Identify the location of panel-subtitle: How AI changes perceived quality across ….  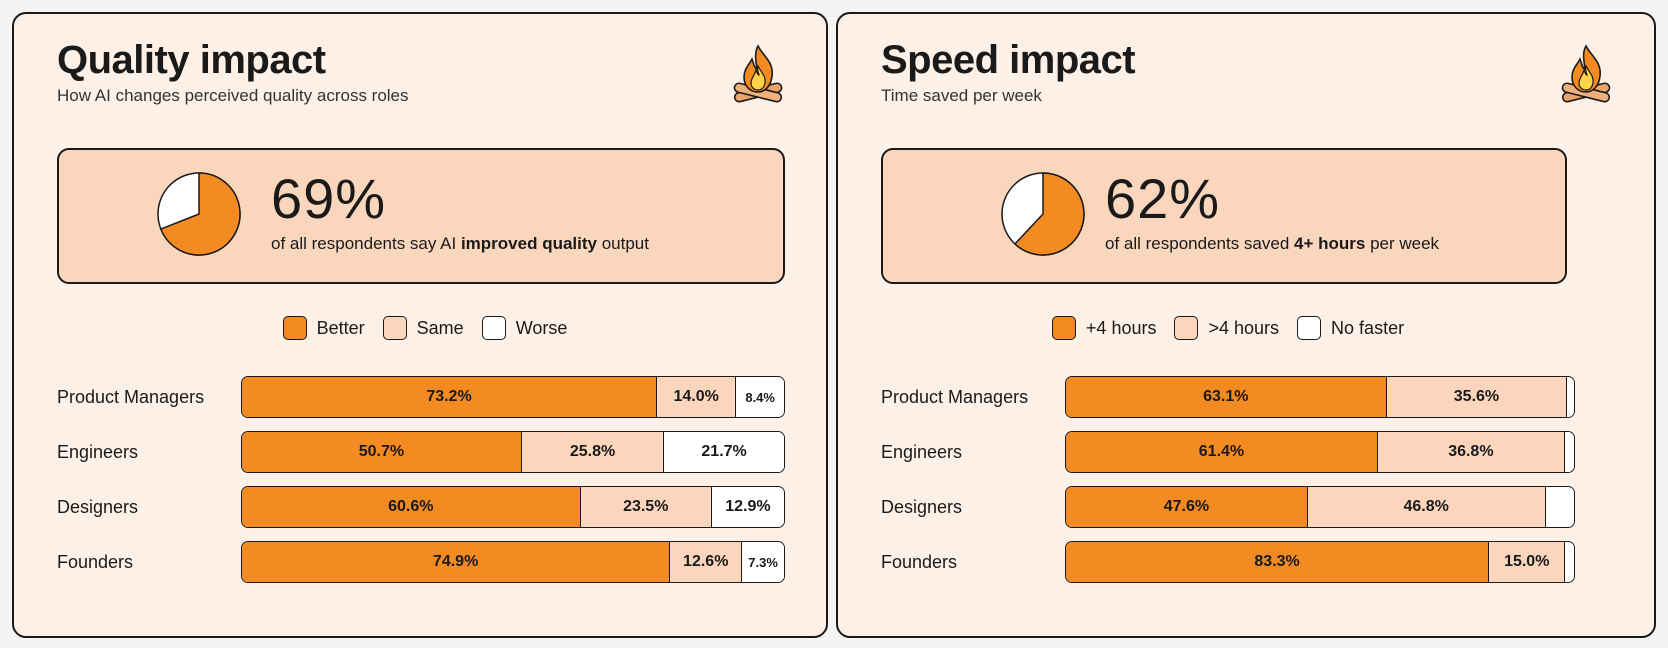
(233, 95).